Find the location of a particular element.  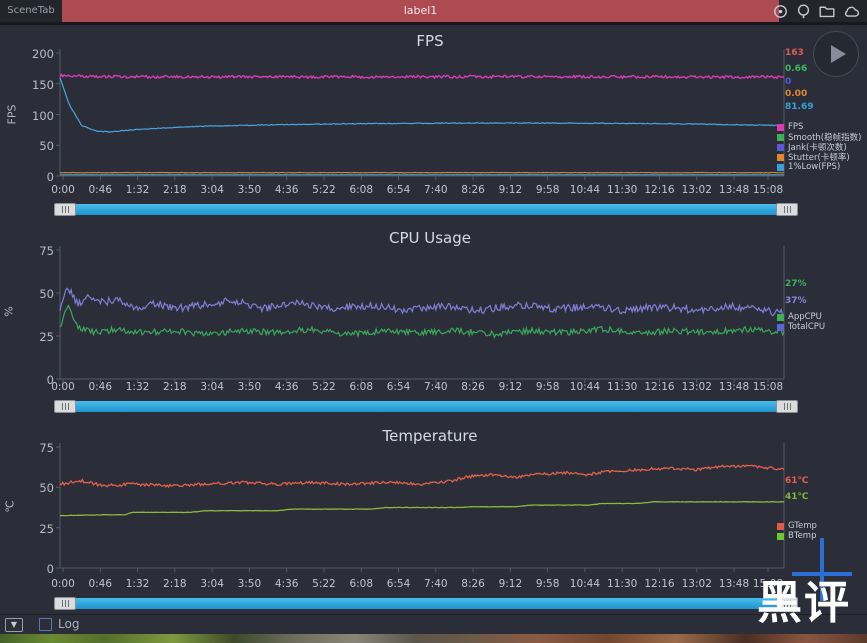

map-pin-icon is located at coordinates (780, 11).